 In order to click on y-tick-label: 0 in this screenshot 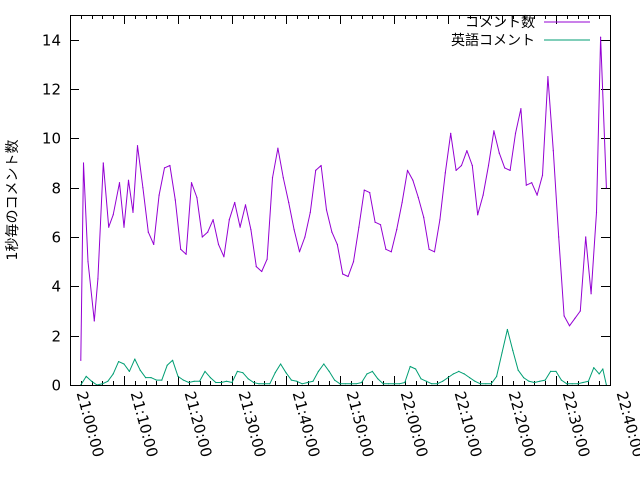, I will do `click(56, 386)`.